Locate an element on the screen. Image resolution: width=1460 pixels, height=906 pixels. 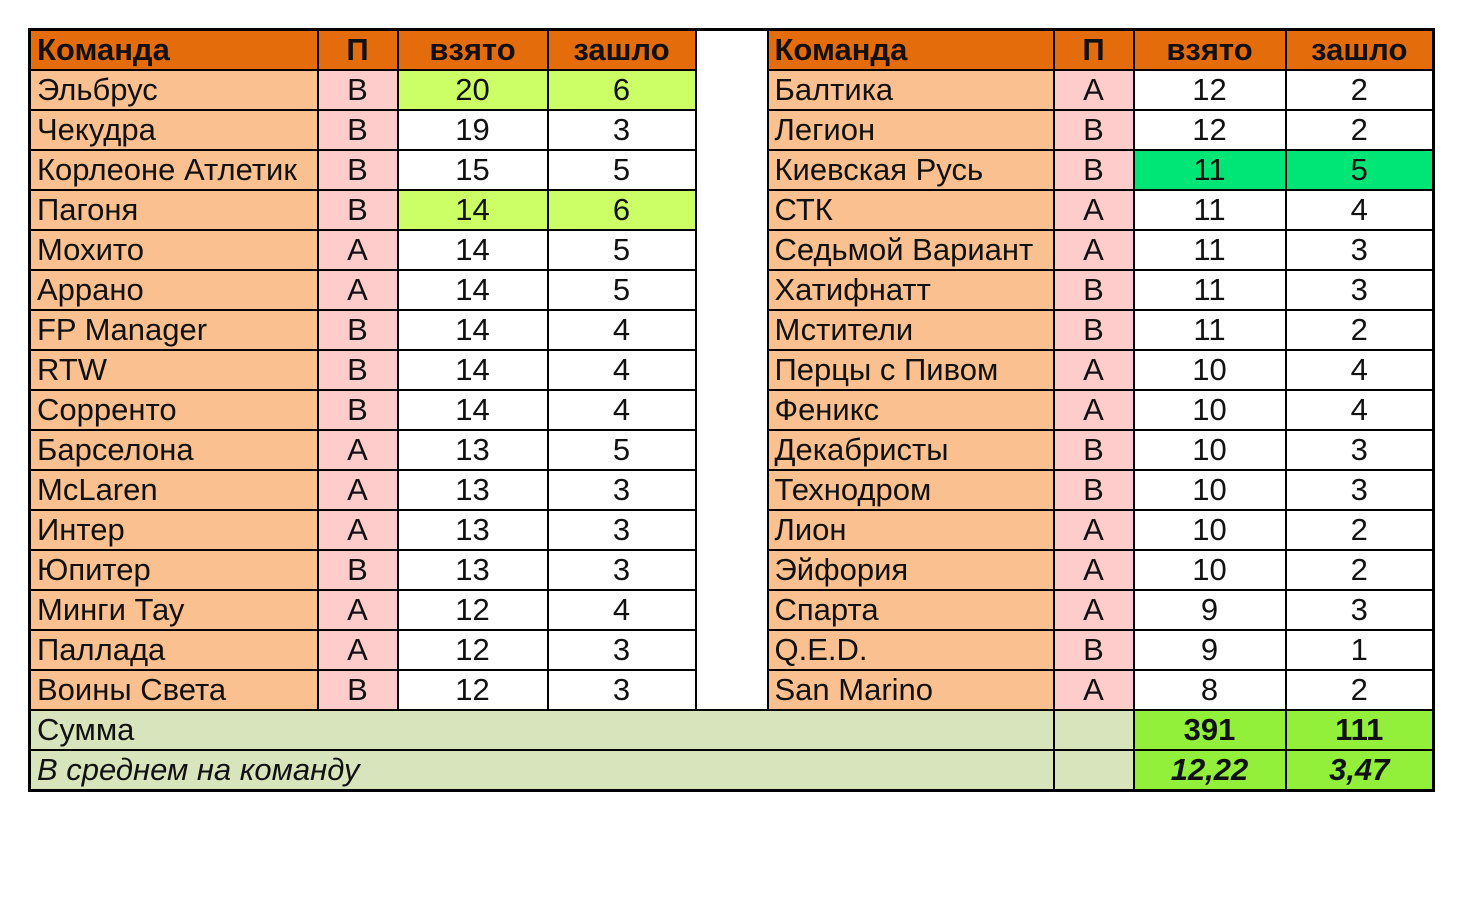
sum-passed-value: 111 is located at coordinates (1359, 730).